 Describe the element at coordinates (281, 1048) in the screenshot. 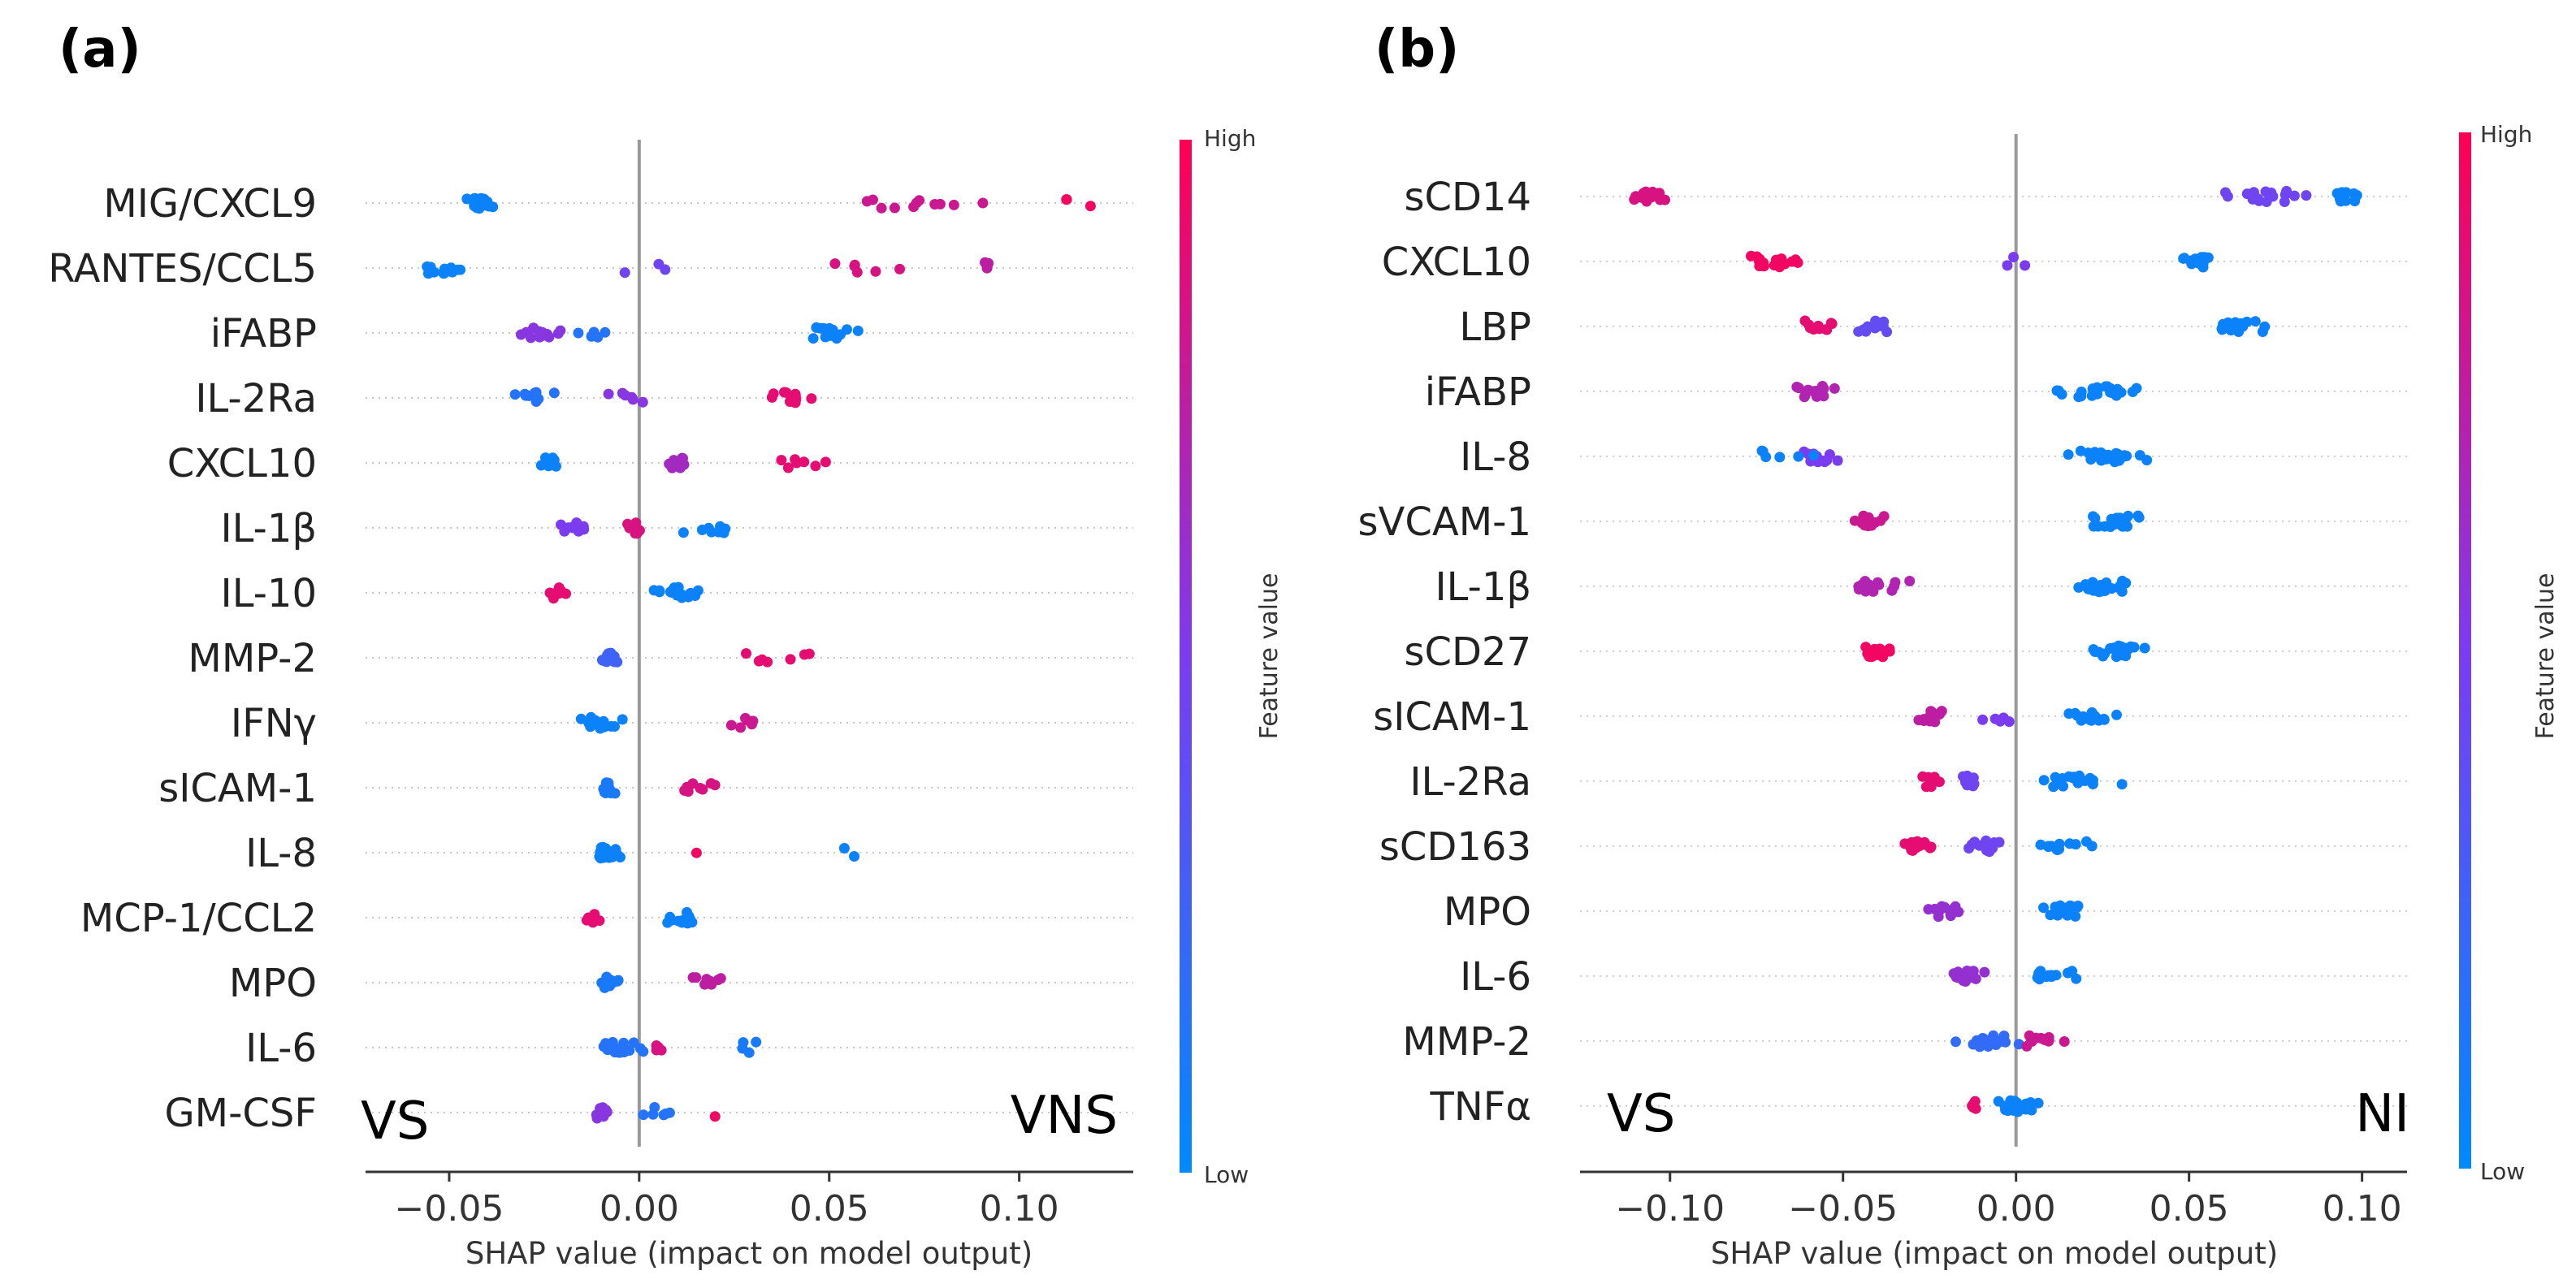

I see `panel-a-feature-label: IL-6` at that location.